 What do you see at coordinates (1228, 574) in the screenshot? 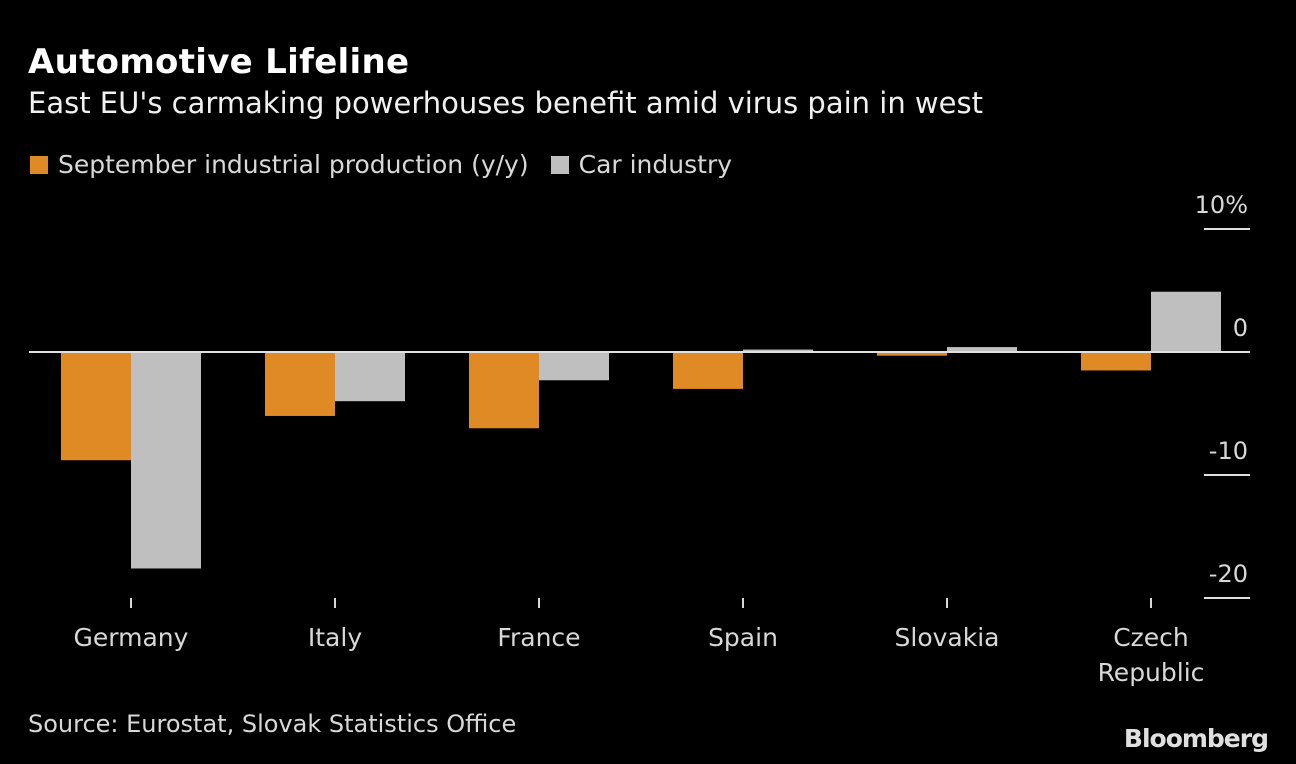
I see `y-tick-label: -20` at bounding box center [1228, 574].